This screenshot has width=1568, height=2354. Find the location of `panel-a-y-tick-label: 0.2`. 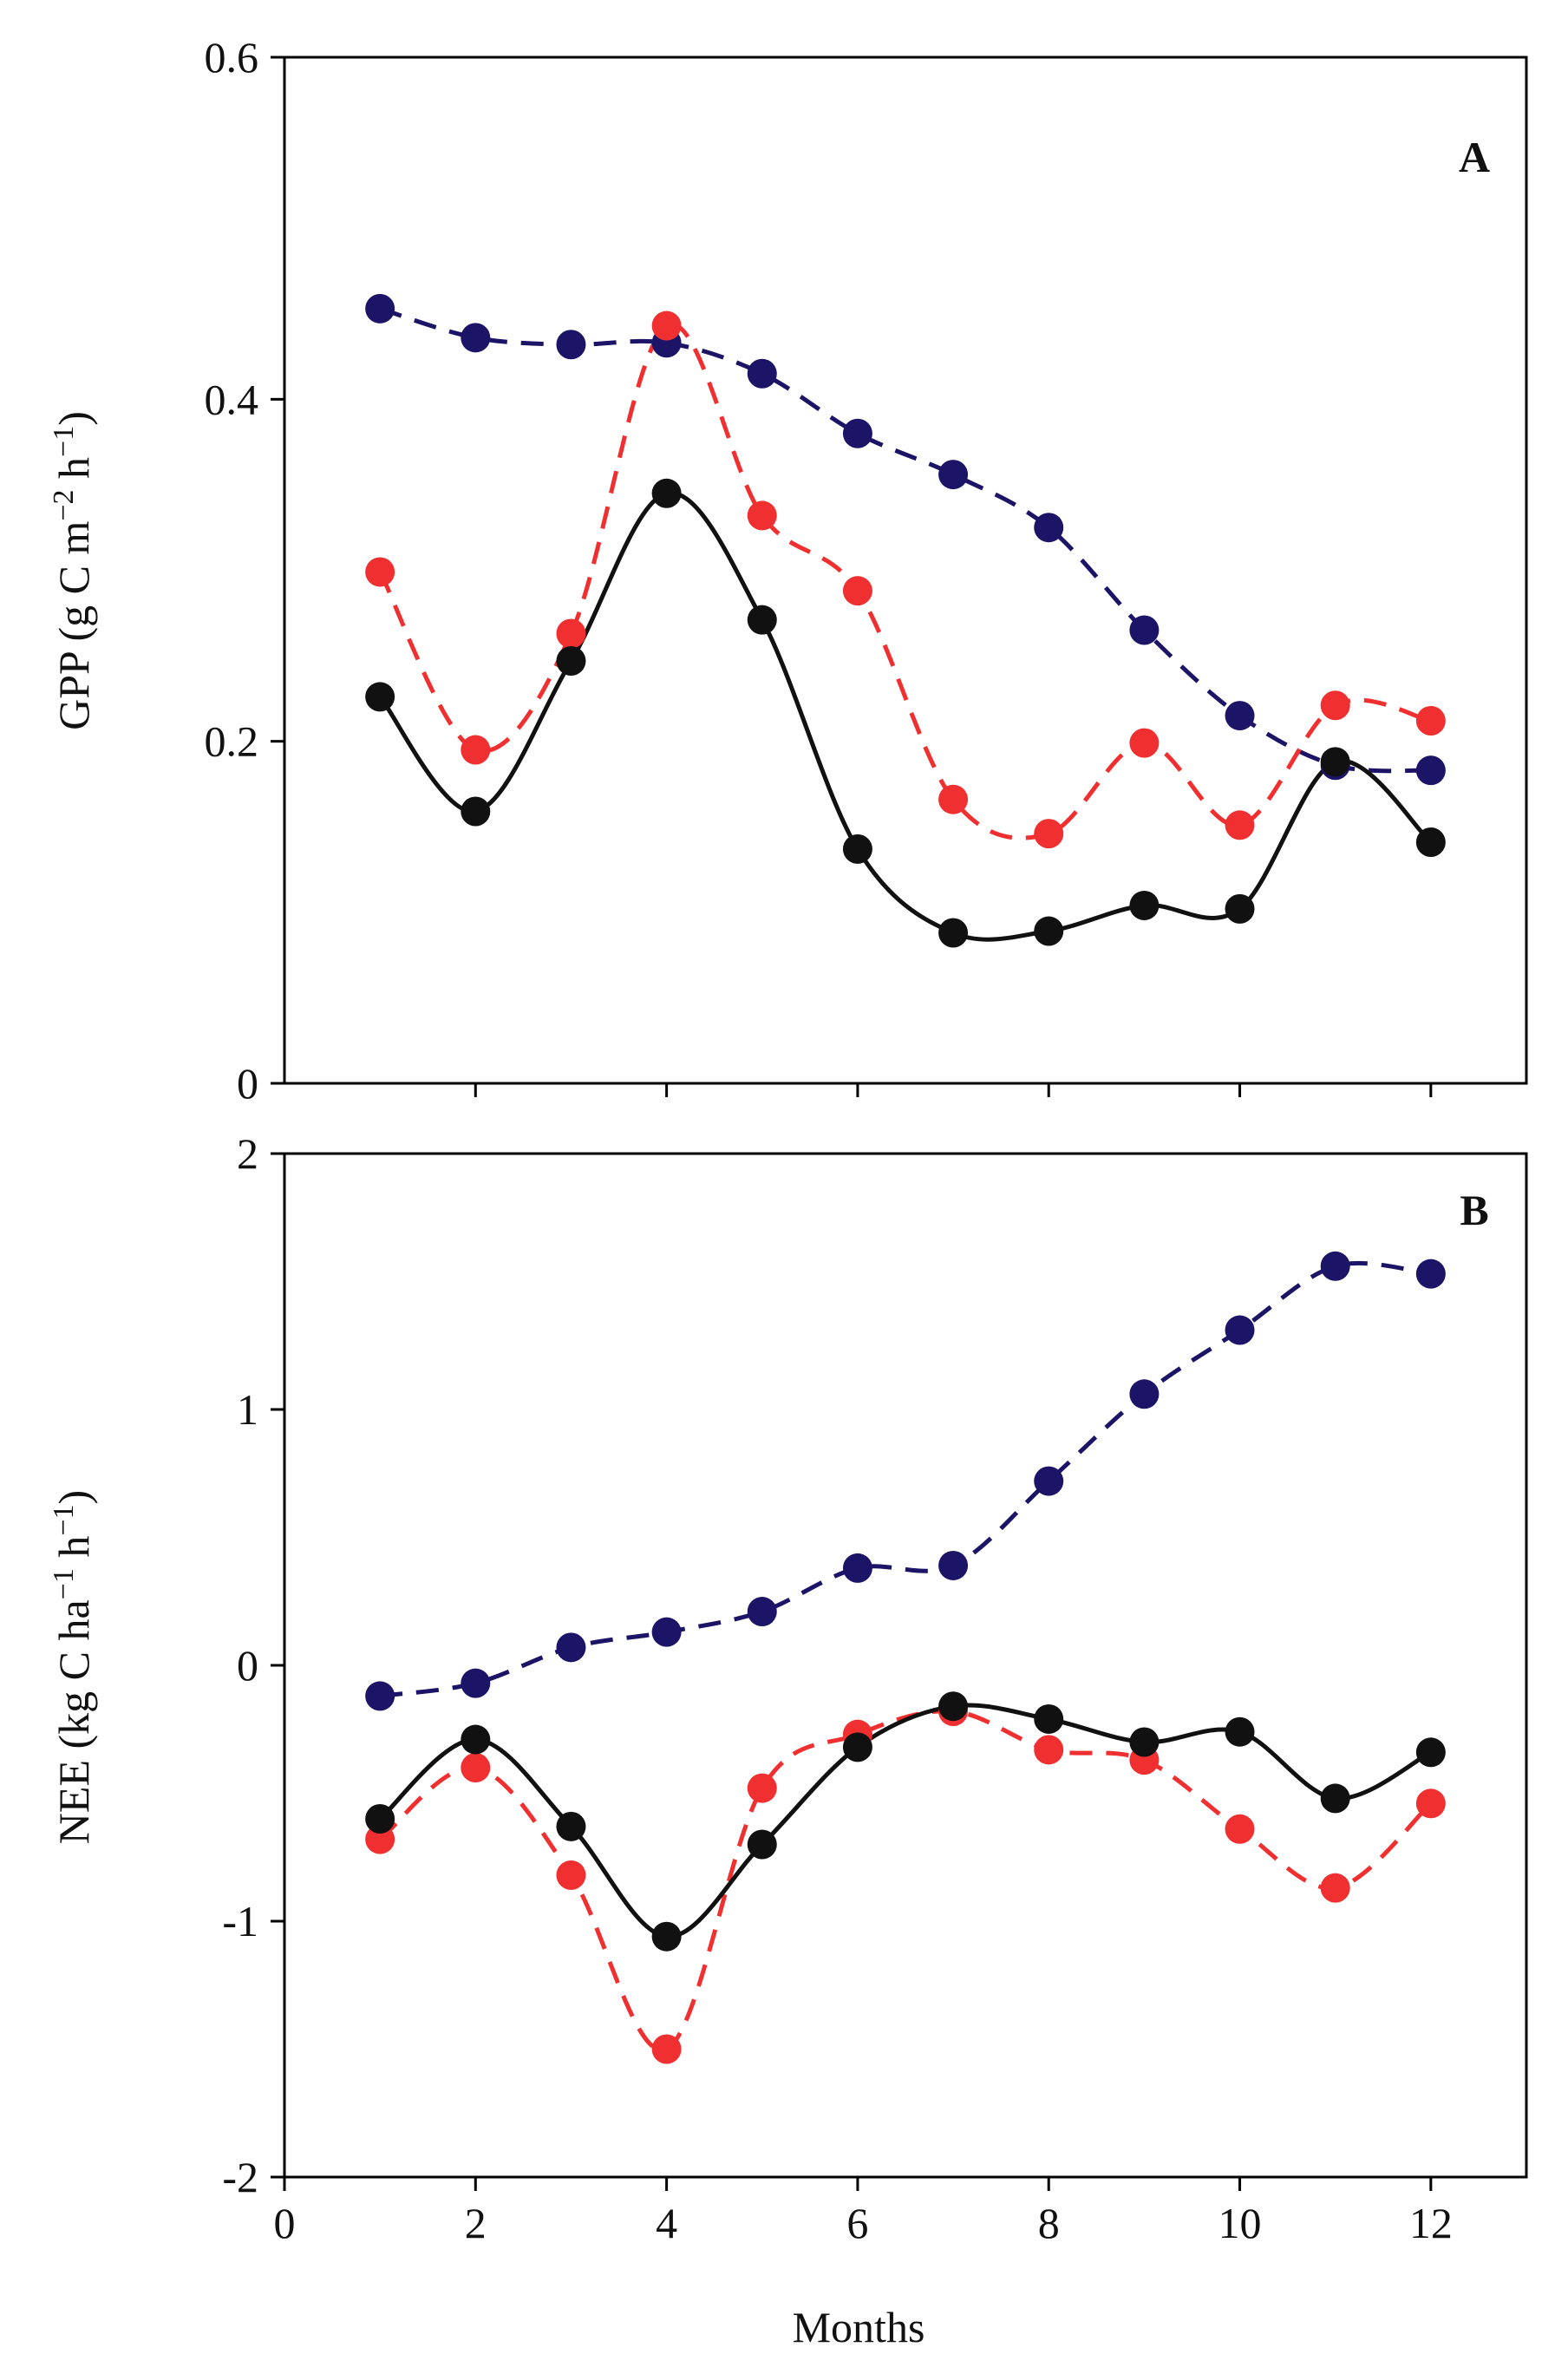

panel-a-y-tick-label: 0.2 is located at coordinates (232, 741).